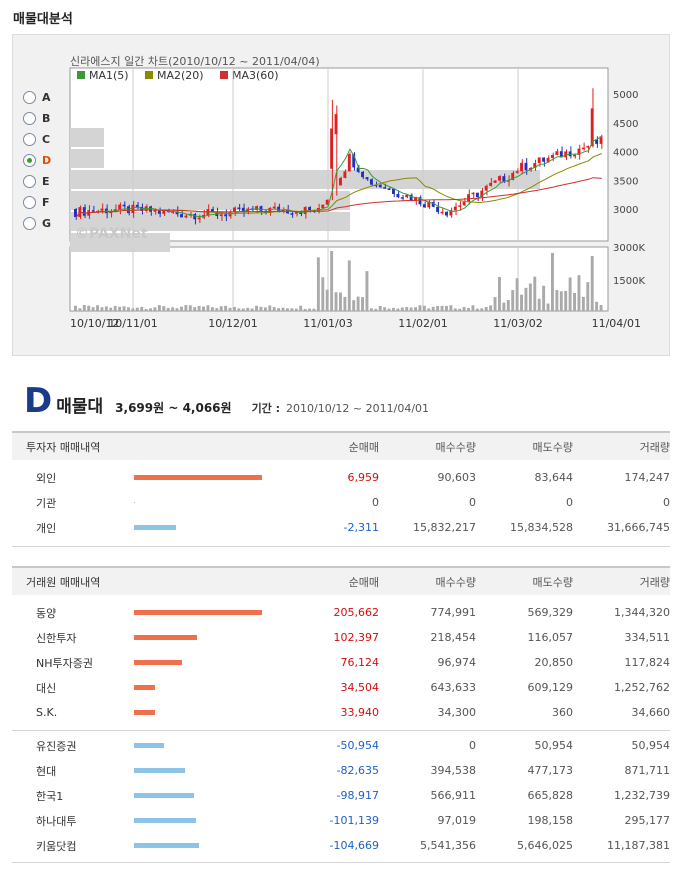  Describe the element at coordinates (37, 223) in the screenshot. I see `zone-radio-g: G` at that location.